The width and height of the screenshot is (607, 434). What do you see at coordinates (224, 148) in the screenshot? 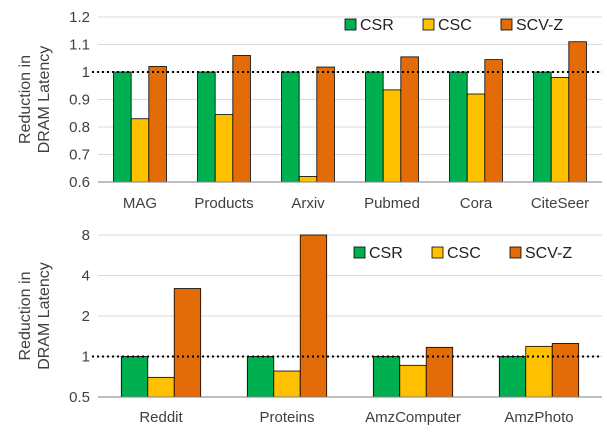
I see `bar-csc-products` at bounding box center [224, 148].